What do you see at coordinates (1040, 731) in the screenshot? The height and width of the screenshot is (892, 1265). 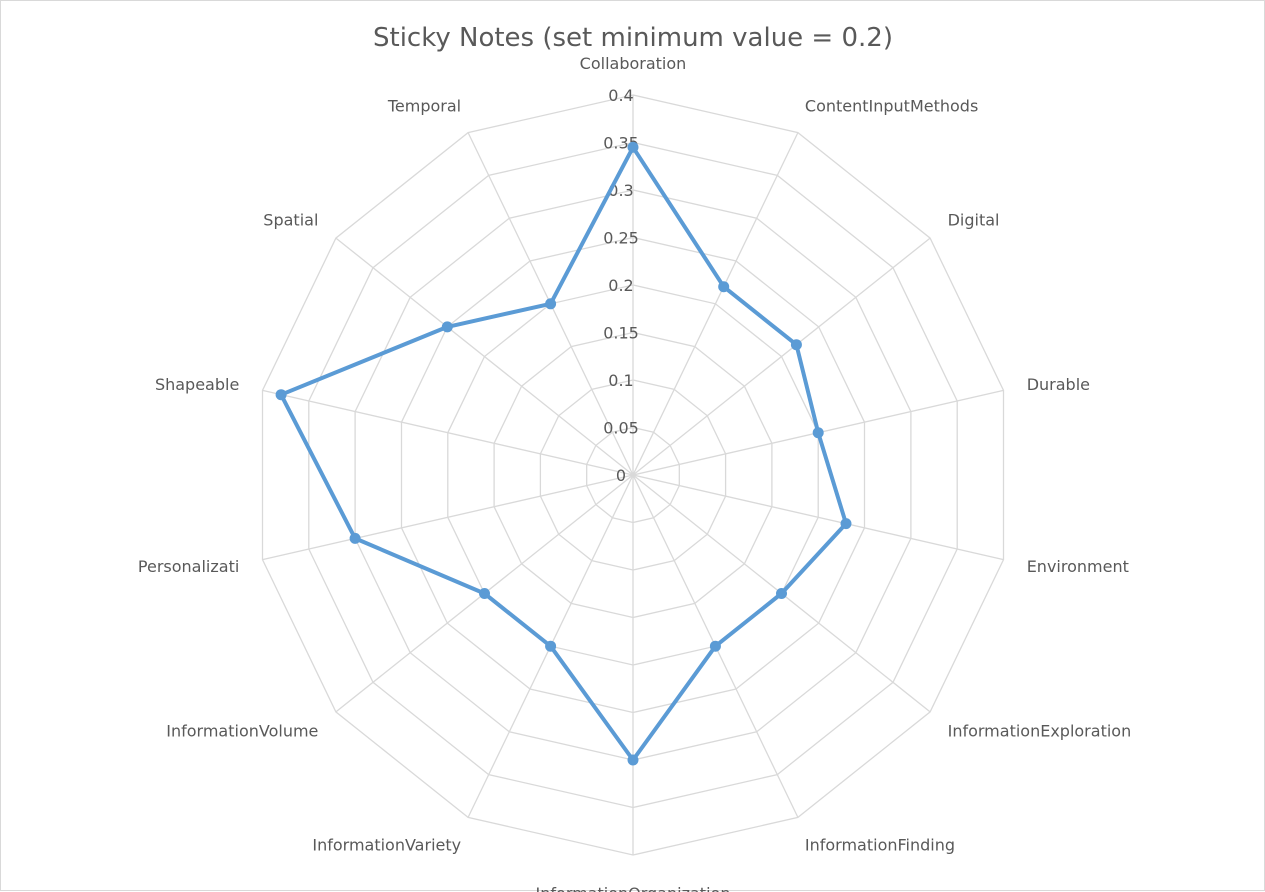 I see `category-label: InformationExploration` at bounding box center [1040, 731].